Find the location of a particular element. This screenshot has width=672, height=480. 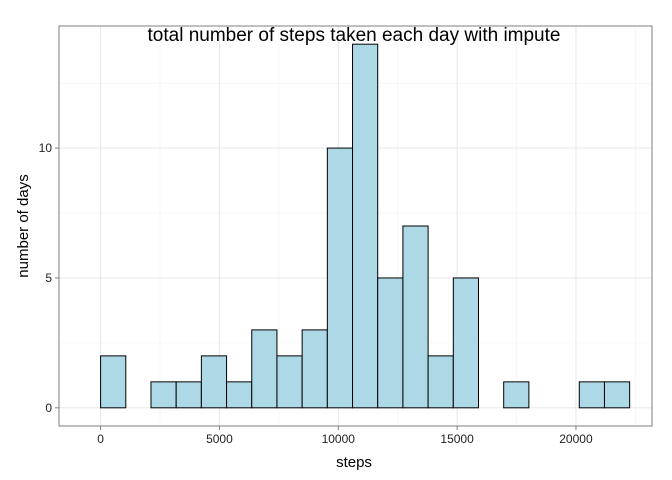

x-tick-label: 15000 is located at coordinates (457, 439).